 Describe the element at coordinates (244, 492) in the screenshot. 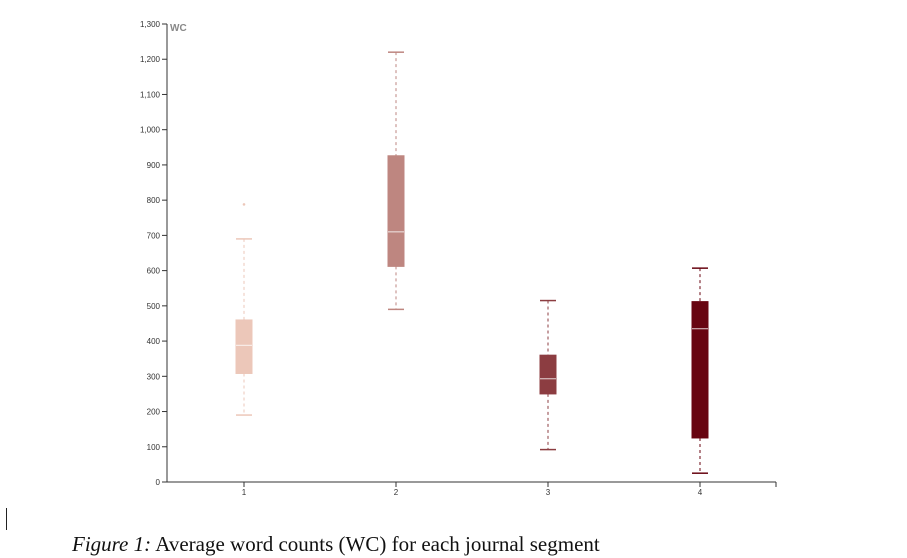

I see `x-tick-label: 1` at that location.